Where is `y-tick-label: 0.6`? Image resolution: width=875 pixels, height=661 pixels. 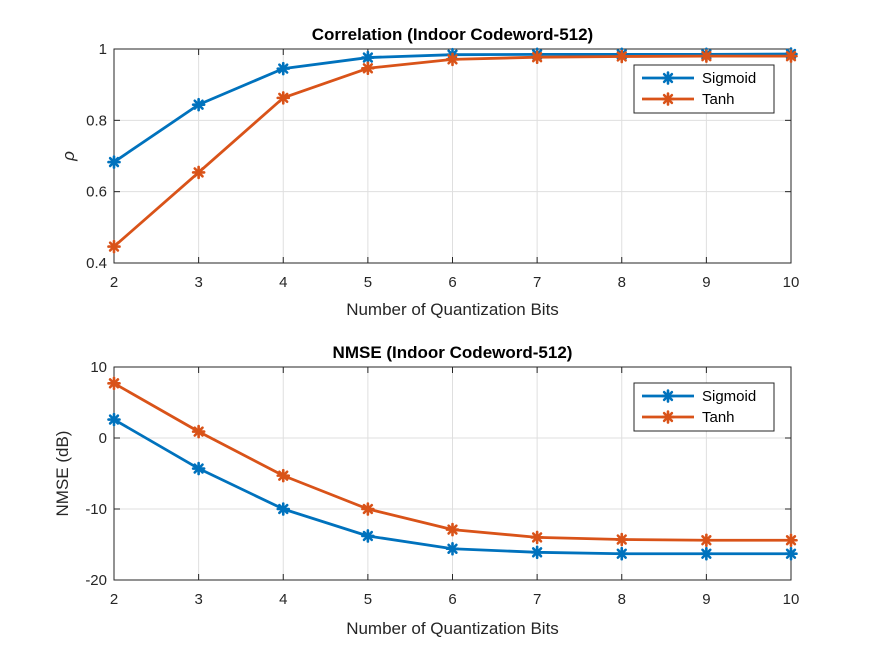
y-tick-label: 0.6 is located at coordinates (96, 192).